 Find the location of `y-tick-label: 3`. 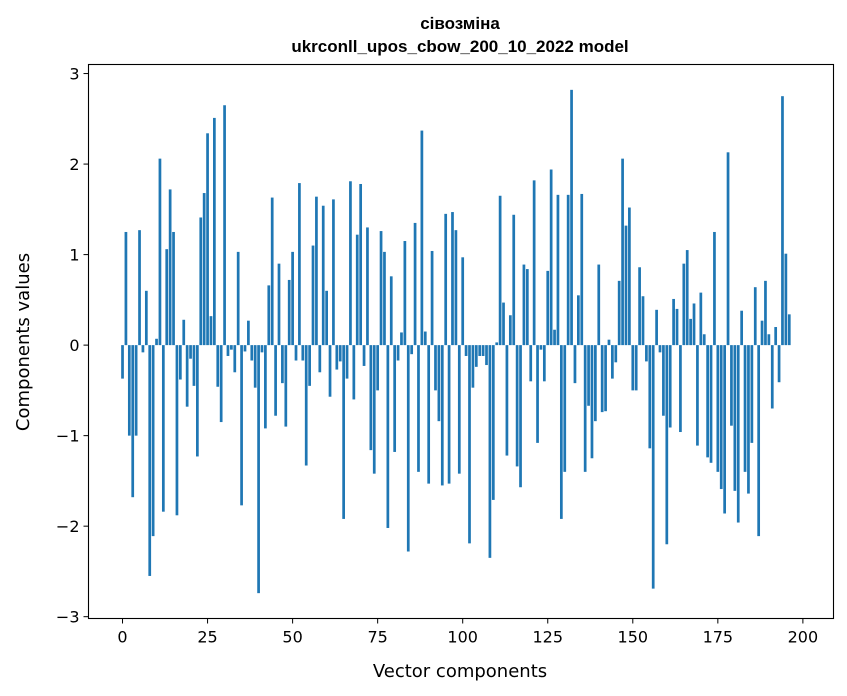

y-tick-label: 3 is located at coordinates (74, 74).